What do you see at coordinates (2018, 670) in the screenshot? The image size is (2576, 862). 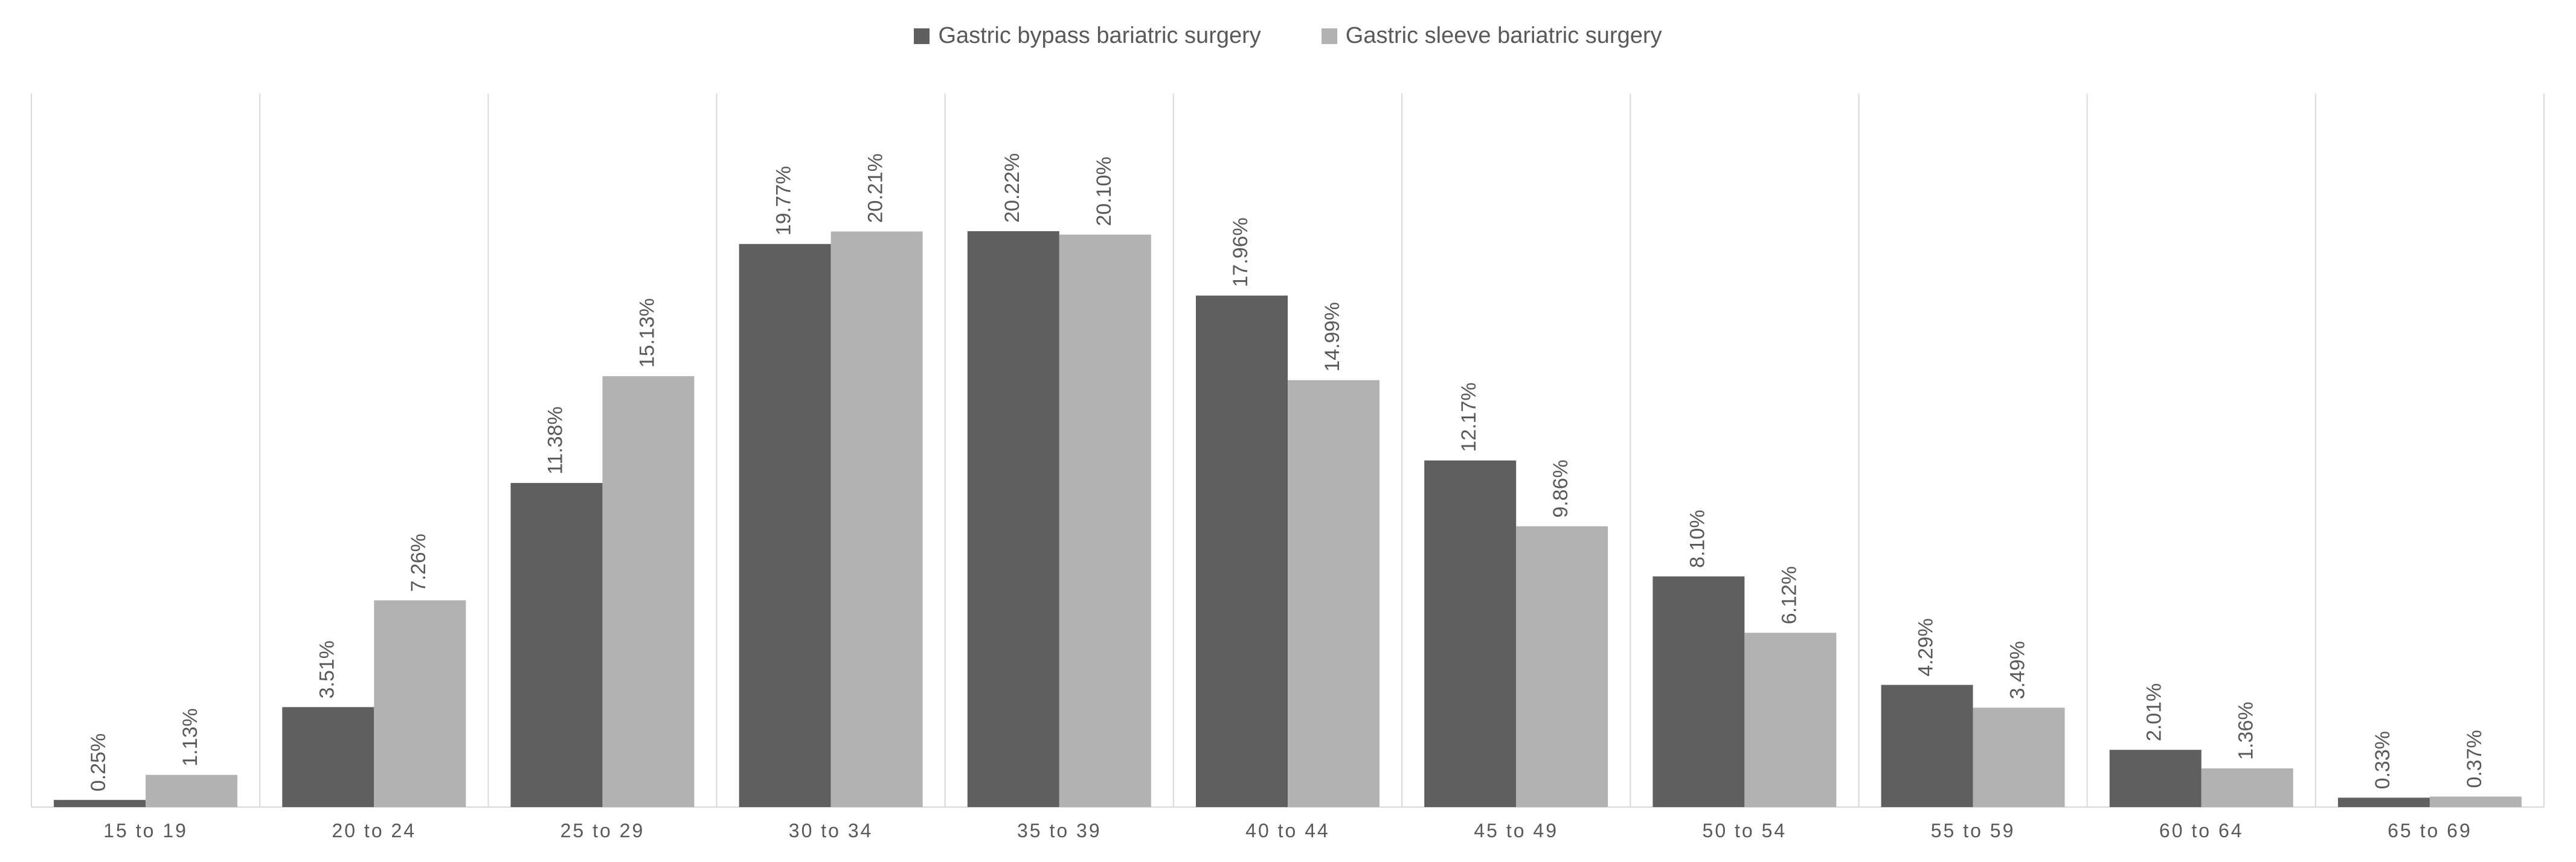 I see `data-label: 3.49%` at bounding box center [2018, 670].